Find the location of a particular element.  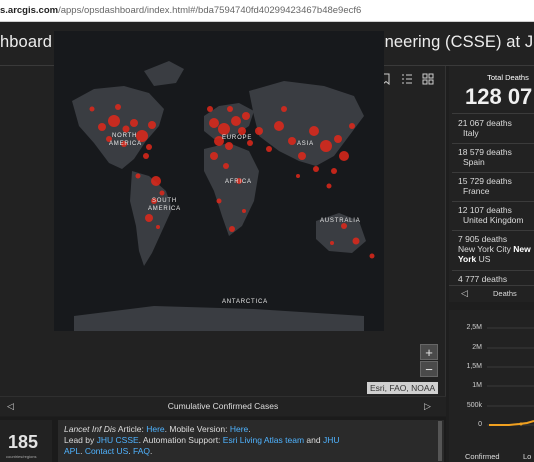

y-tick: 2M is located at coordinates (477, 347).